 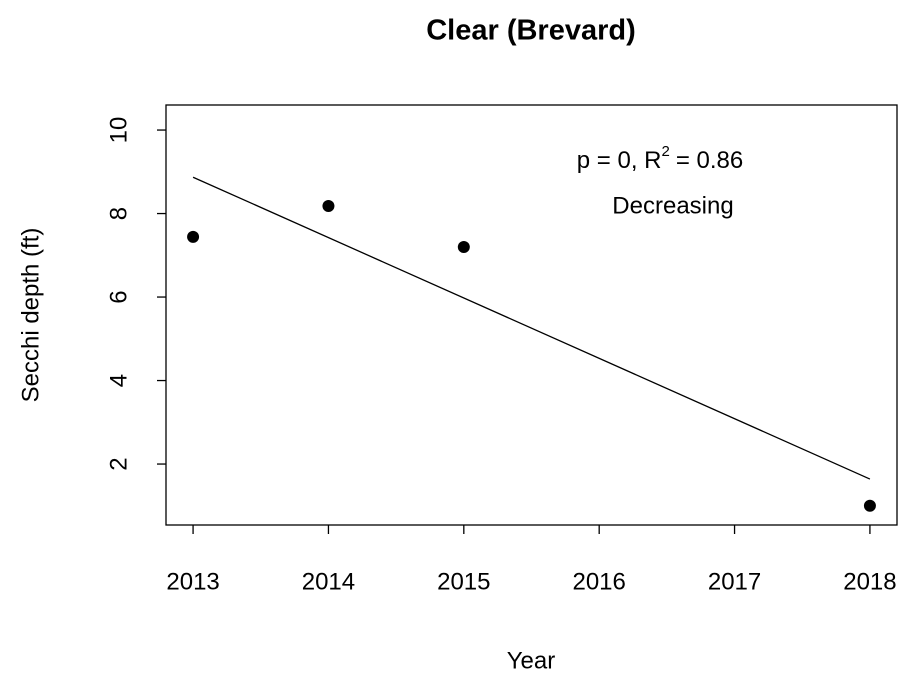 What do you see at coordinates (619, 160) in the screenshot?
I see `annotation-prefix: p = 0, R` at bounding box center [619, 160].